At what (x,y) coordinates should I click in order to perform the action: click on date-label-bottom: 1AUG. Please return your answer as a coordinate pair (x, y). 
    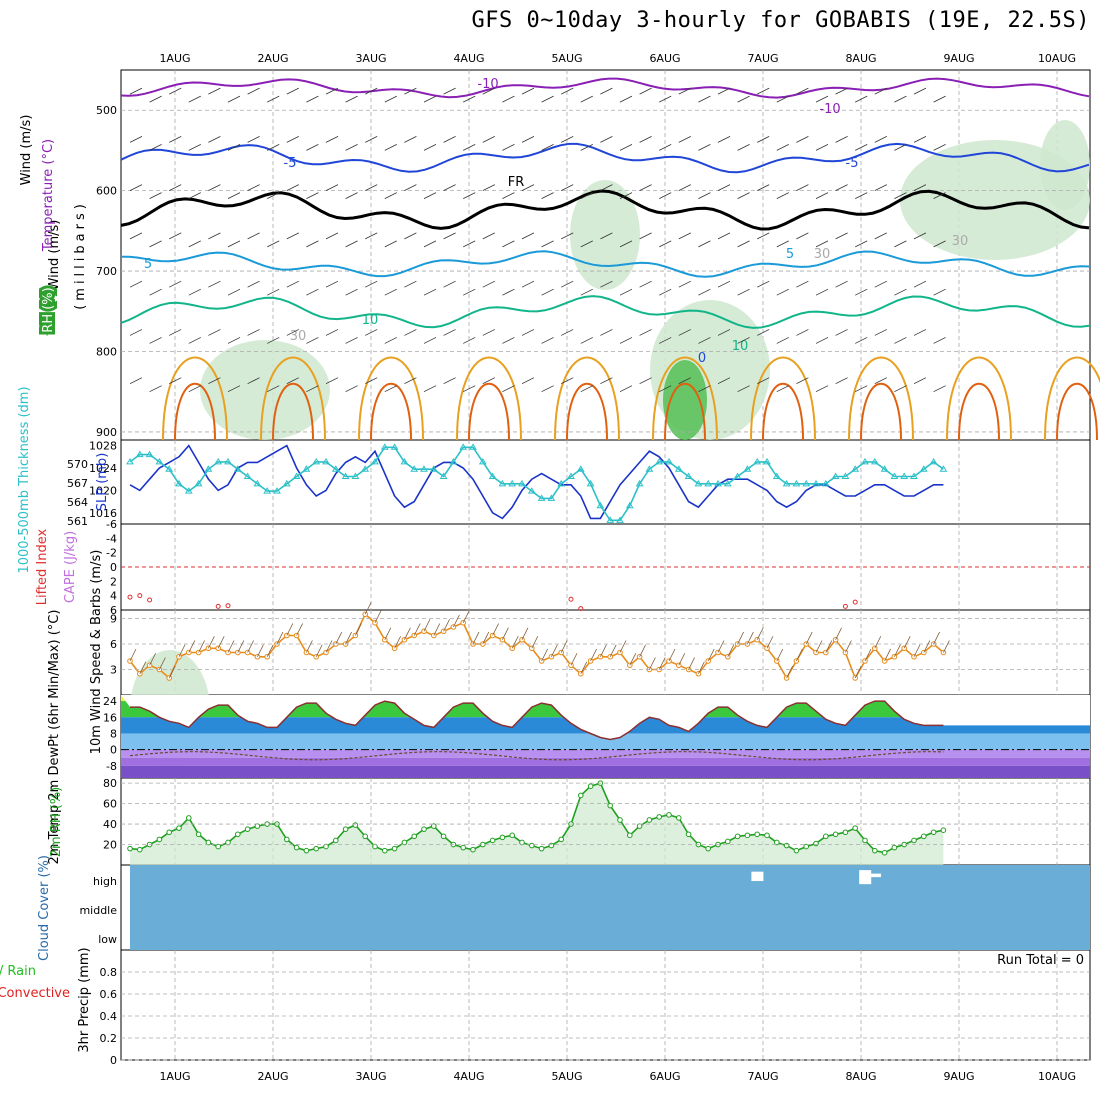
    Looking at the image, I should click on (174, 1076).